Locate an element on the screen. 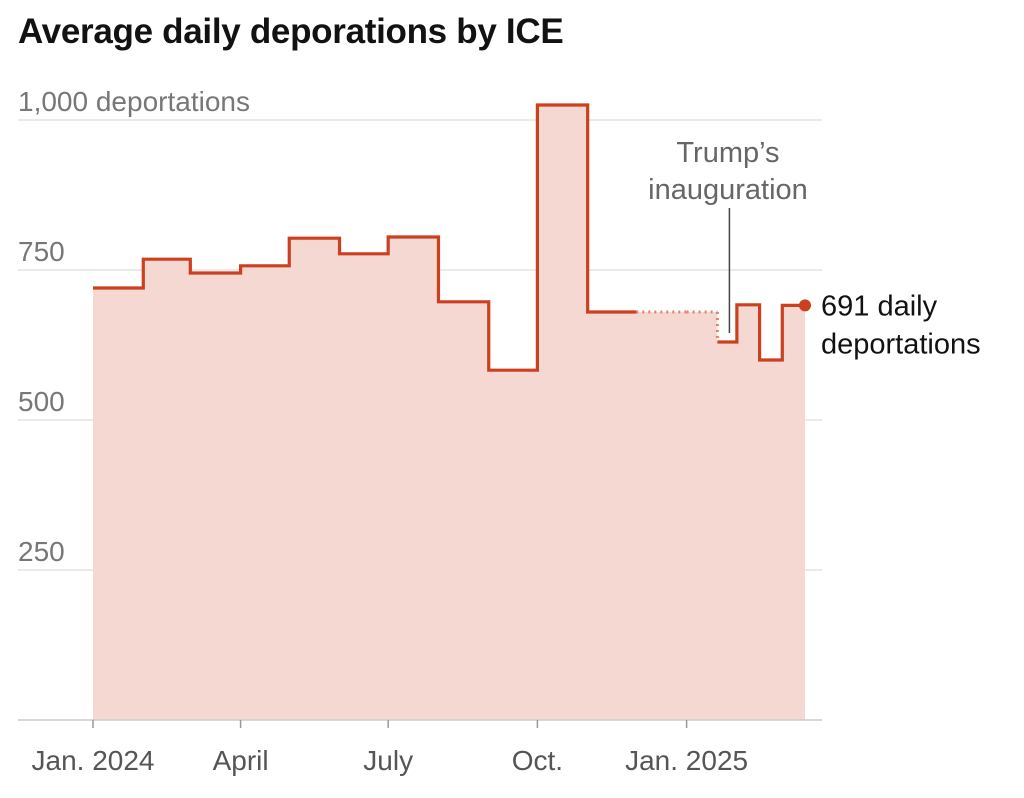 The image size is (1024, 798). x-tick-label: April is located at coordinates (241, 760).